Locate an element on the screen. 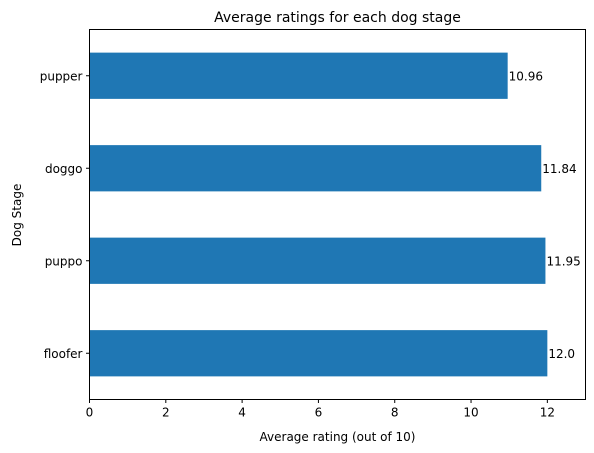 This screenshot has height=453, width=594. data-label-doggo: 11.84 is located at coordinates (559, 169).